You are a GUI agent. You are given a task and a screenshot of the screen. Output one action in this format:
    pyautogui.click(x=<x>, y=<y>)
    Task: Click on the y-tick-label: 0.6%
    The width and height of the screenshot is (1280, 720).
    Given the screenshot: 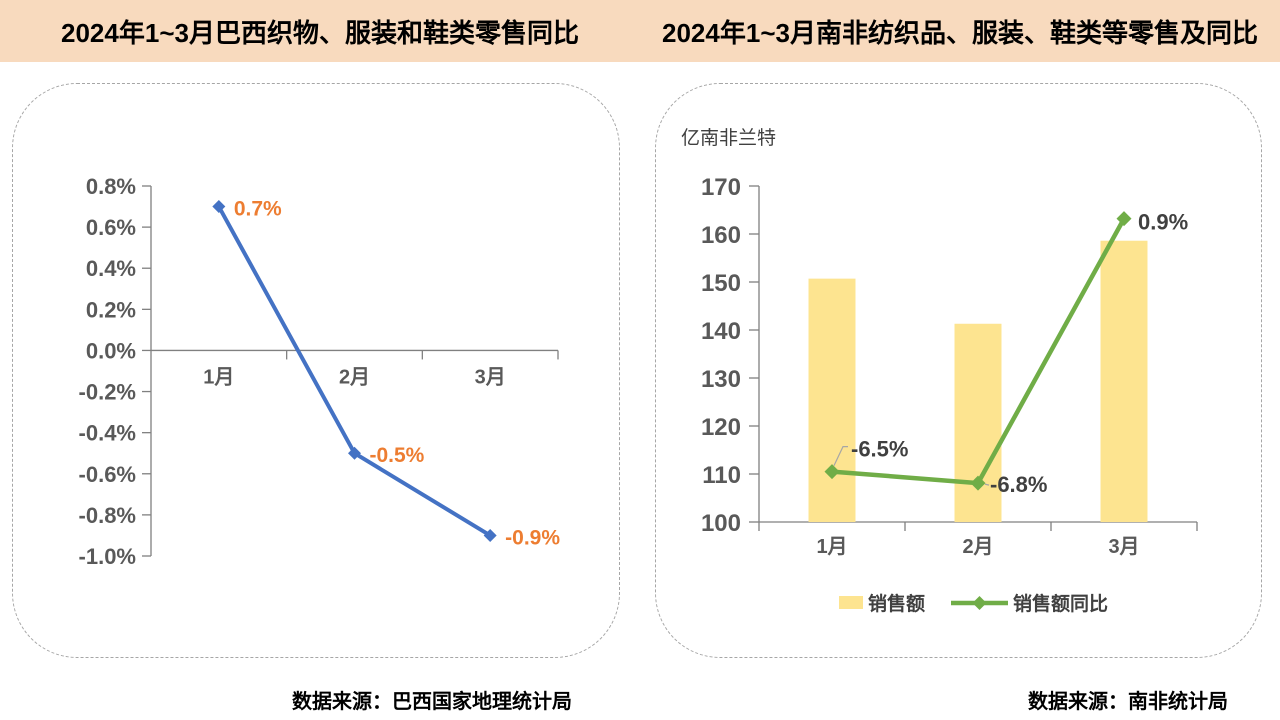 What is the action you would take?
    pyautogui.click(x=111, y=227)
    